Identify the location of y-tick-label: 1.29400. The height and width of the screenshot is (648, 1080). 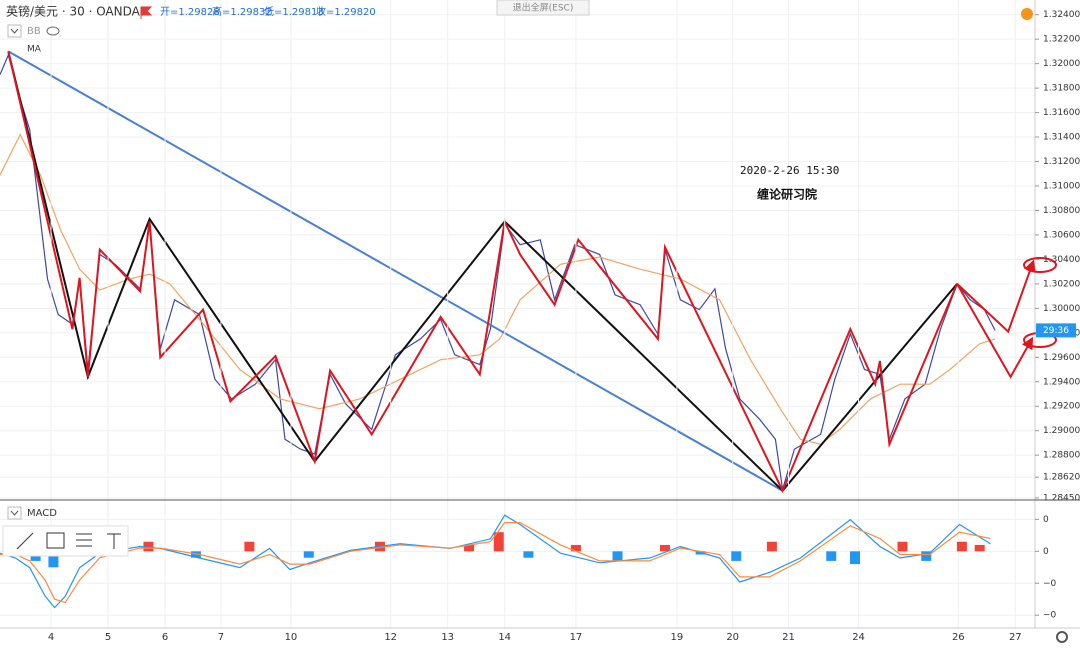
(1061, 382).